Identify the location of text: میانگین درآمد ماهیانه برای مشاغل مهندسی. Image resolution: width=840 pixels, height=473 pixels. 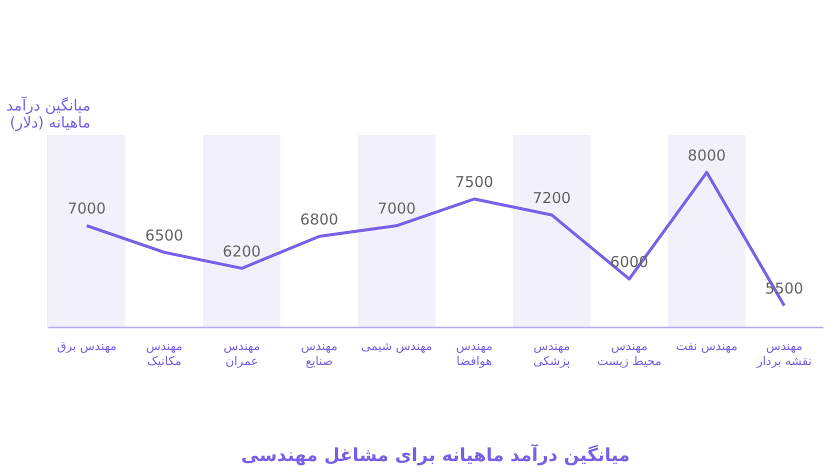
(435, 454).